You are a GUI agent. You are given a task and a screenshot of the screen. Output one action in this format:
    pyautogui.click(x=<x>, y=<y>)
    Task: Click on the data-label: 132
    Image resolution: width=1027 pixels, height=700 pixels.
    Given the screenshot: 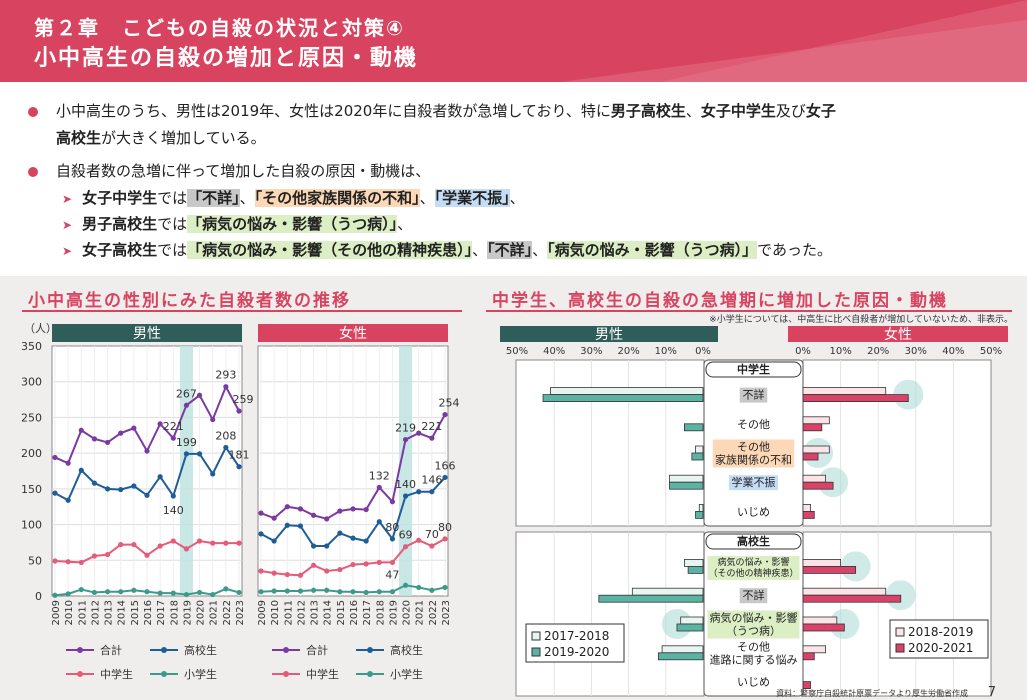 What is the action you would take?
    pyautogui.click(x=379, y=475)
    